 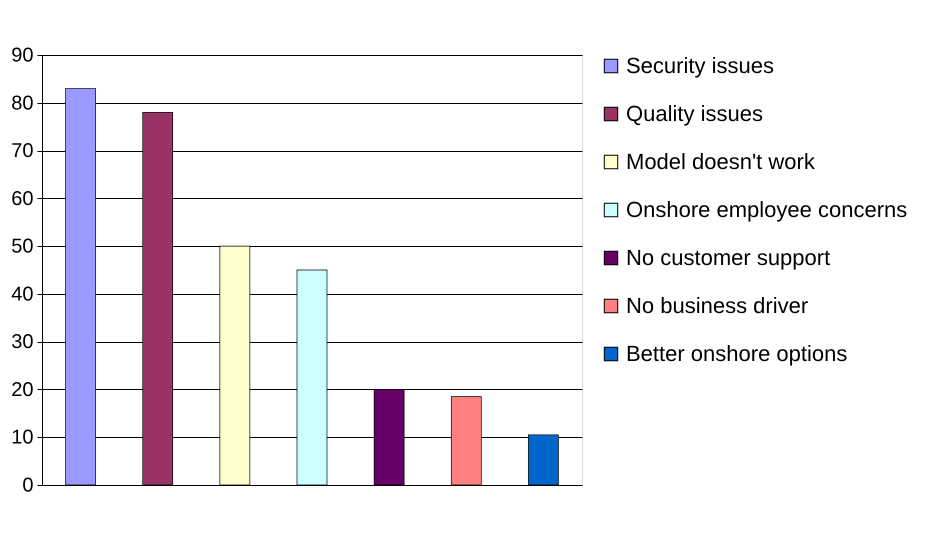 What do you see at coordinates (22, 55) in the screenshot?
I see `y-tick-label: 90` at bounding box center [22, 55].